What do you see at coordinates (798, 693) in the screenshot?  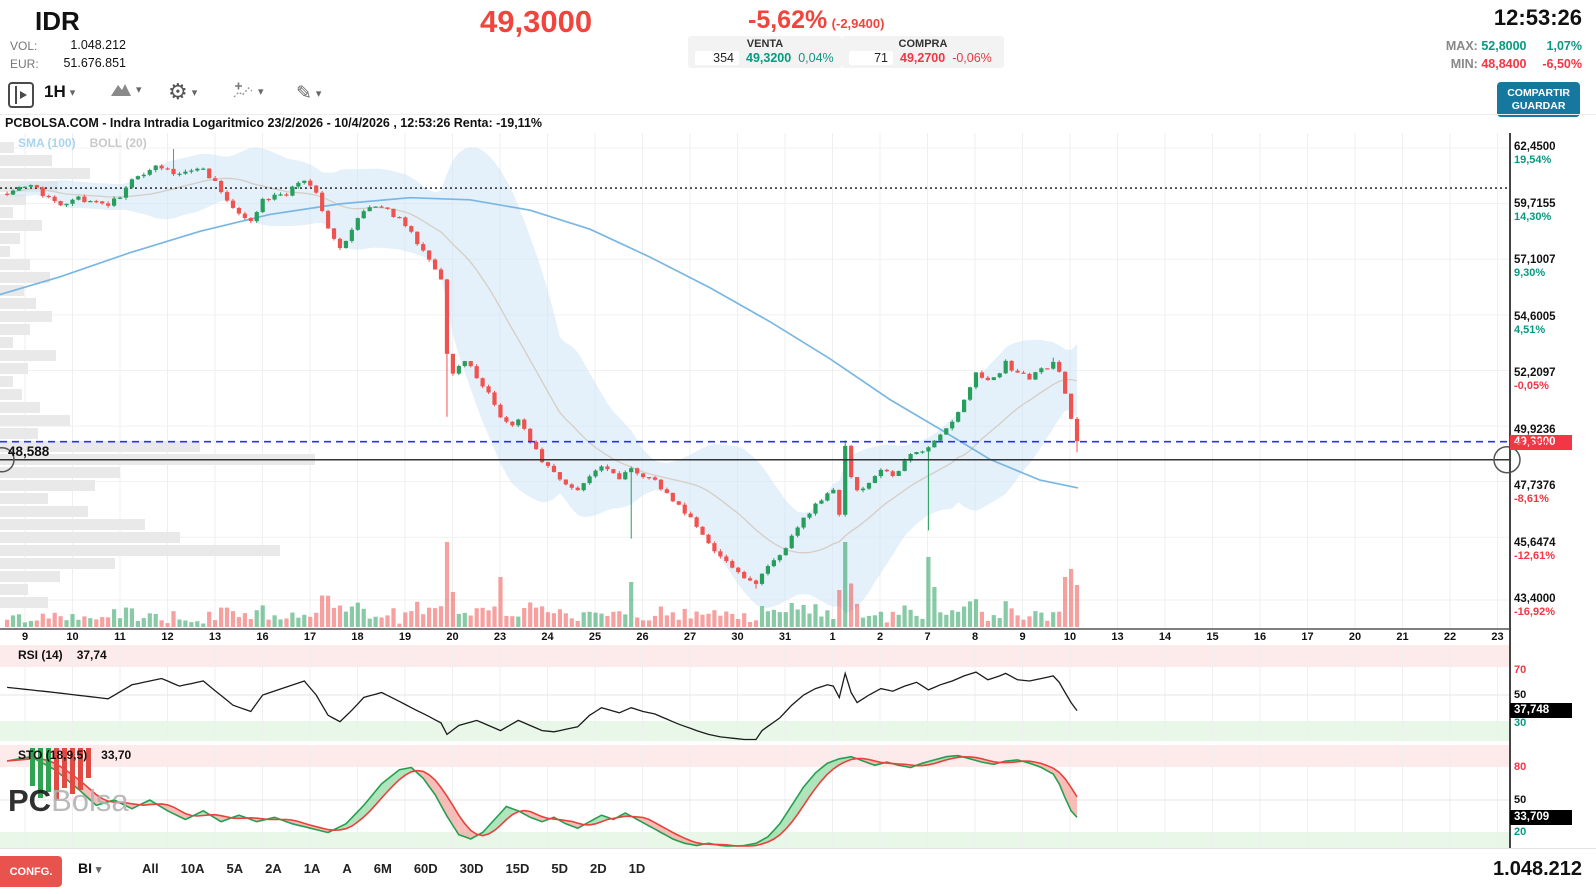 I see `rsi-panel` at bounding box center [798, 693].